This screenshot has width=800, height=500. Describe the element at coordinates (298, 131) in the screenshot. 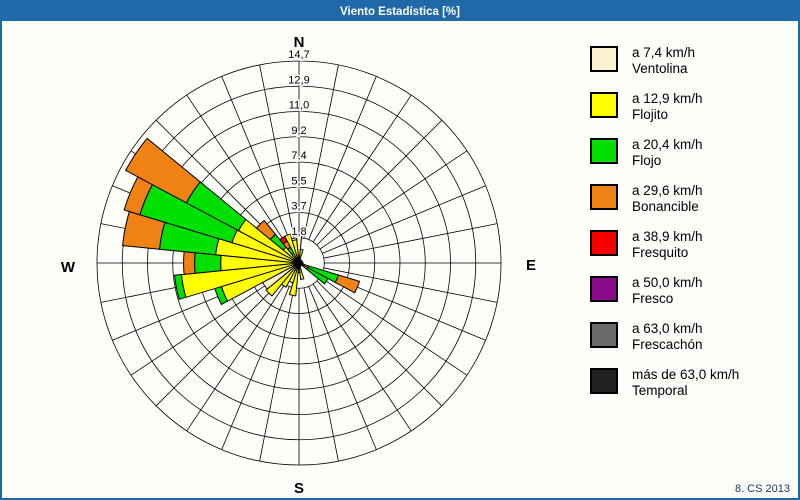

I see `ring-label: 9,2` at that location.